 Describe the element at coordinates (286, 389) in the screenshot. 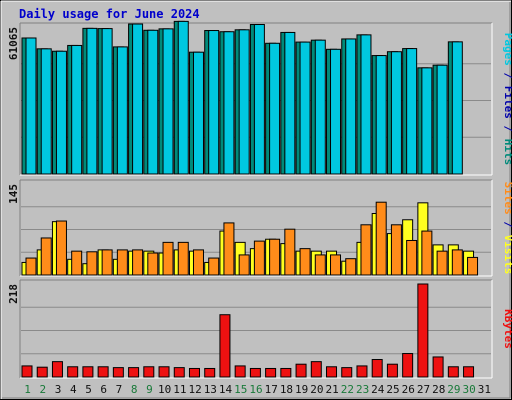

I see `x-tick-label-day-18: 18` at that location.